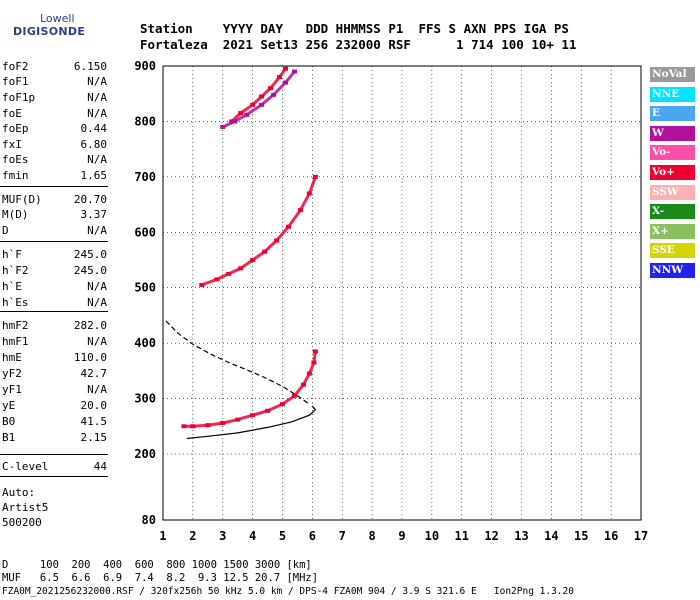 Image resolution: width=700 pixels, height=600 pixels. What do you see at coordinates (672, 231) in the screenshot?
I see `legend-item-8: X+` at bounding box center [672, 231].